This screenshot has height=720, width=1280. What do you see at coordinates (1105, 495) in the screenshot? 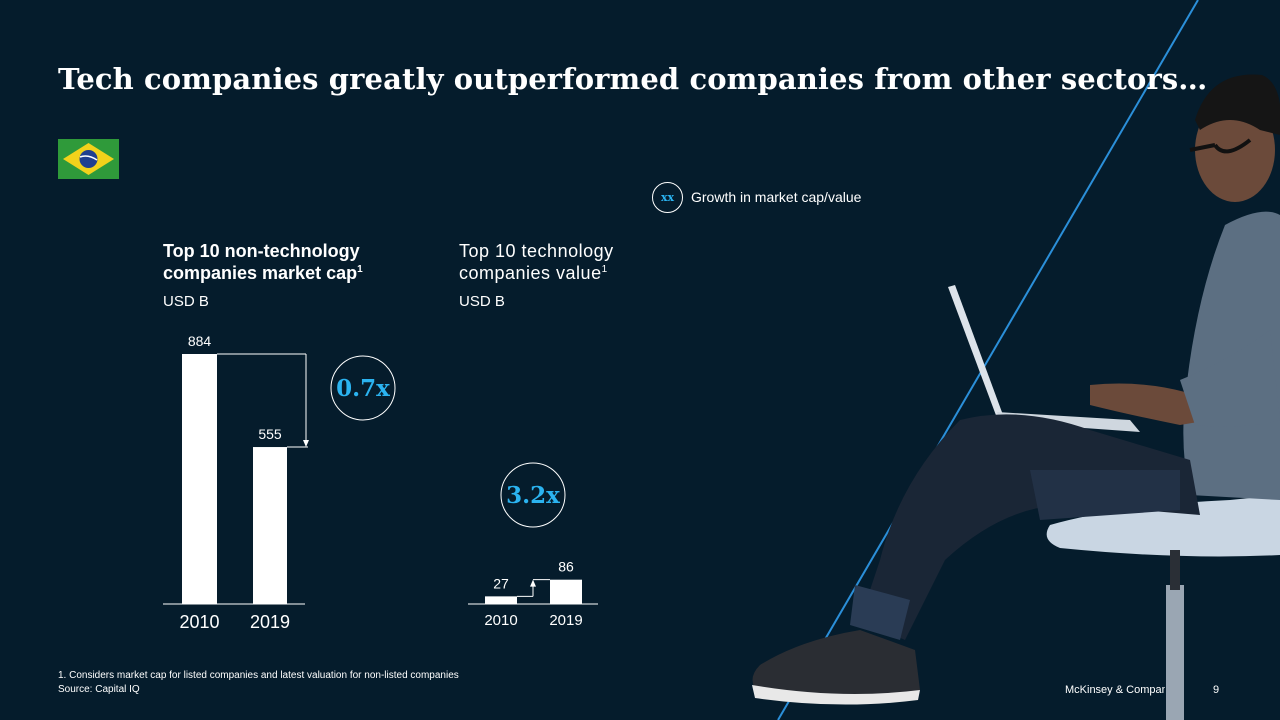
I see `person-shin` at bounding box center [1105, 495].